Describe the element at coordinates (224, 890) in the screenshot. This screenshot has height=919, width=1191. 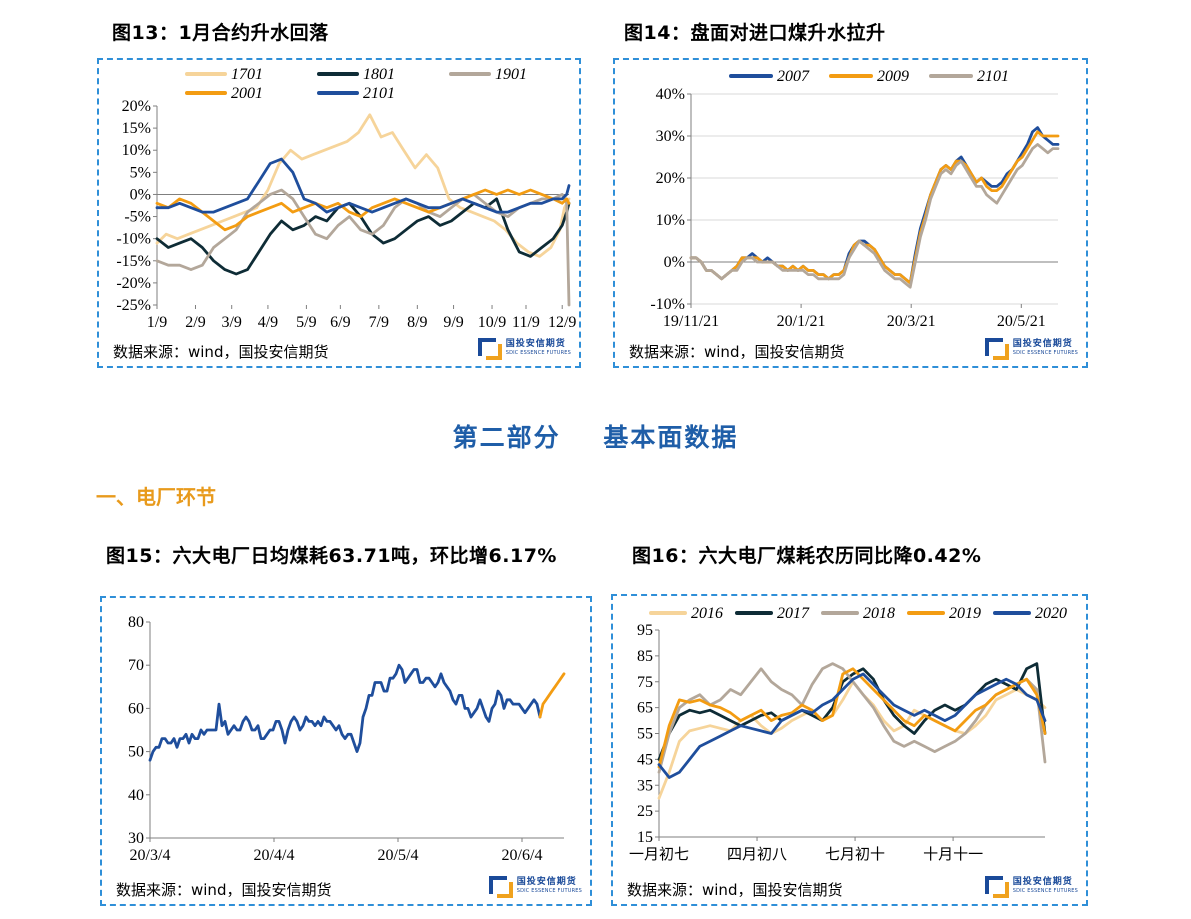
I see `fig15-source: 数据来源：wind，国投安信期货` at that location.